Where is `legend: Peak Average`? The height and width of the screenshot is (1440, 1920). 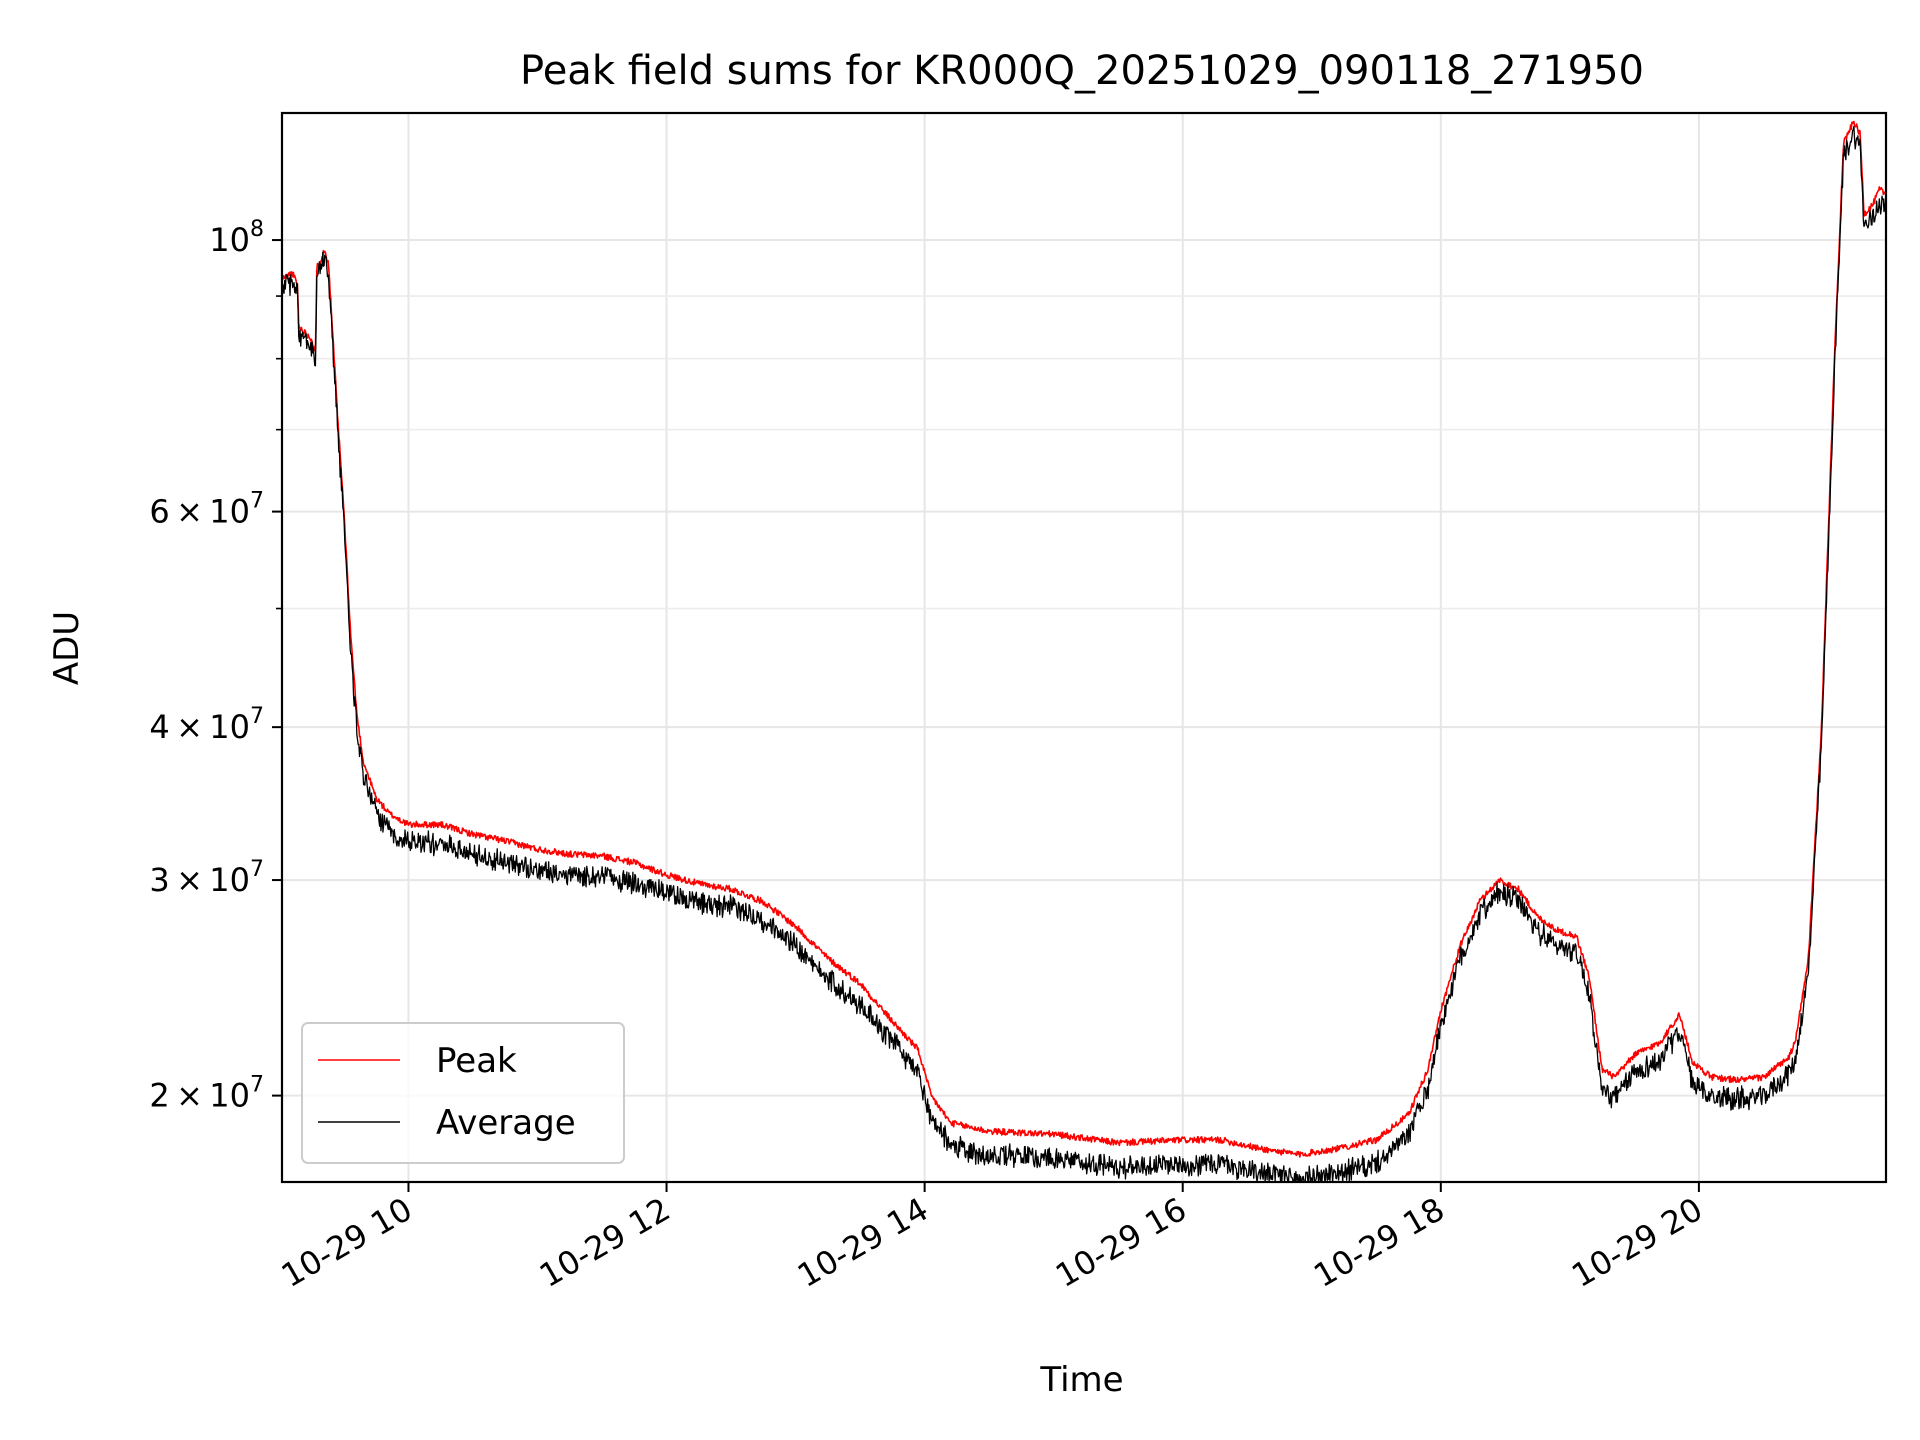 legend: Peak Average is located at coordinates (463, 1093).